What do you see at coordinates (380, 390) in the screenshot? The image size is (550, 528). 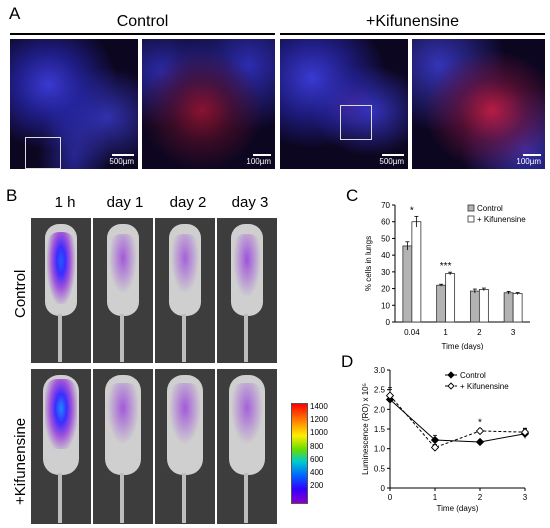 I see `y-tick-label: 2.5` at bounding box center [380, 390].